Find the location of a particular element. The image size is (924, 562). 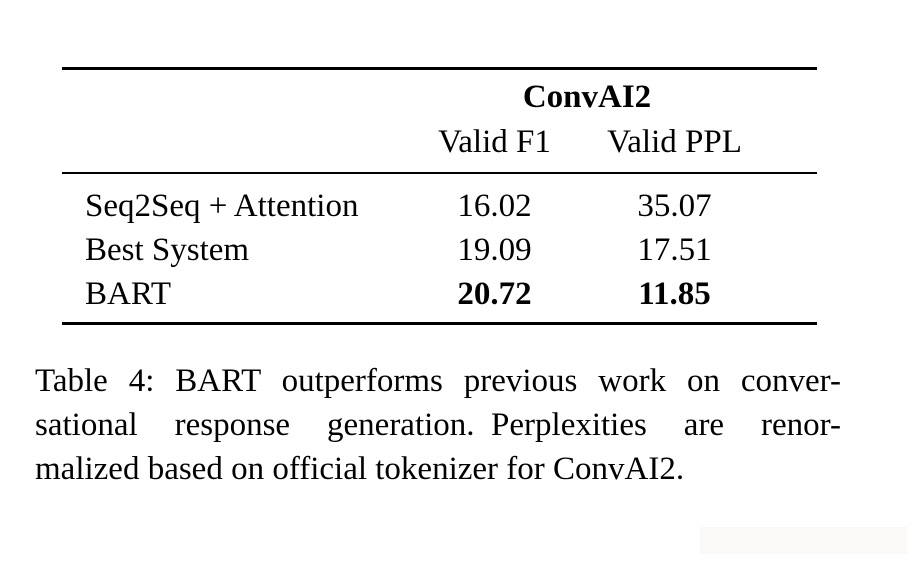

column-header-valid-f1: Valid F1 is located at coordinates (494, 142).